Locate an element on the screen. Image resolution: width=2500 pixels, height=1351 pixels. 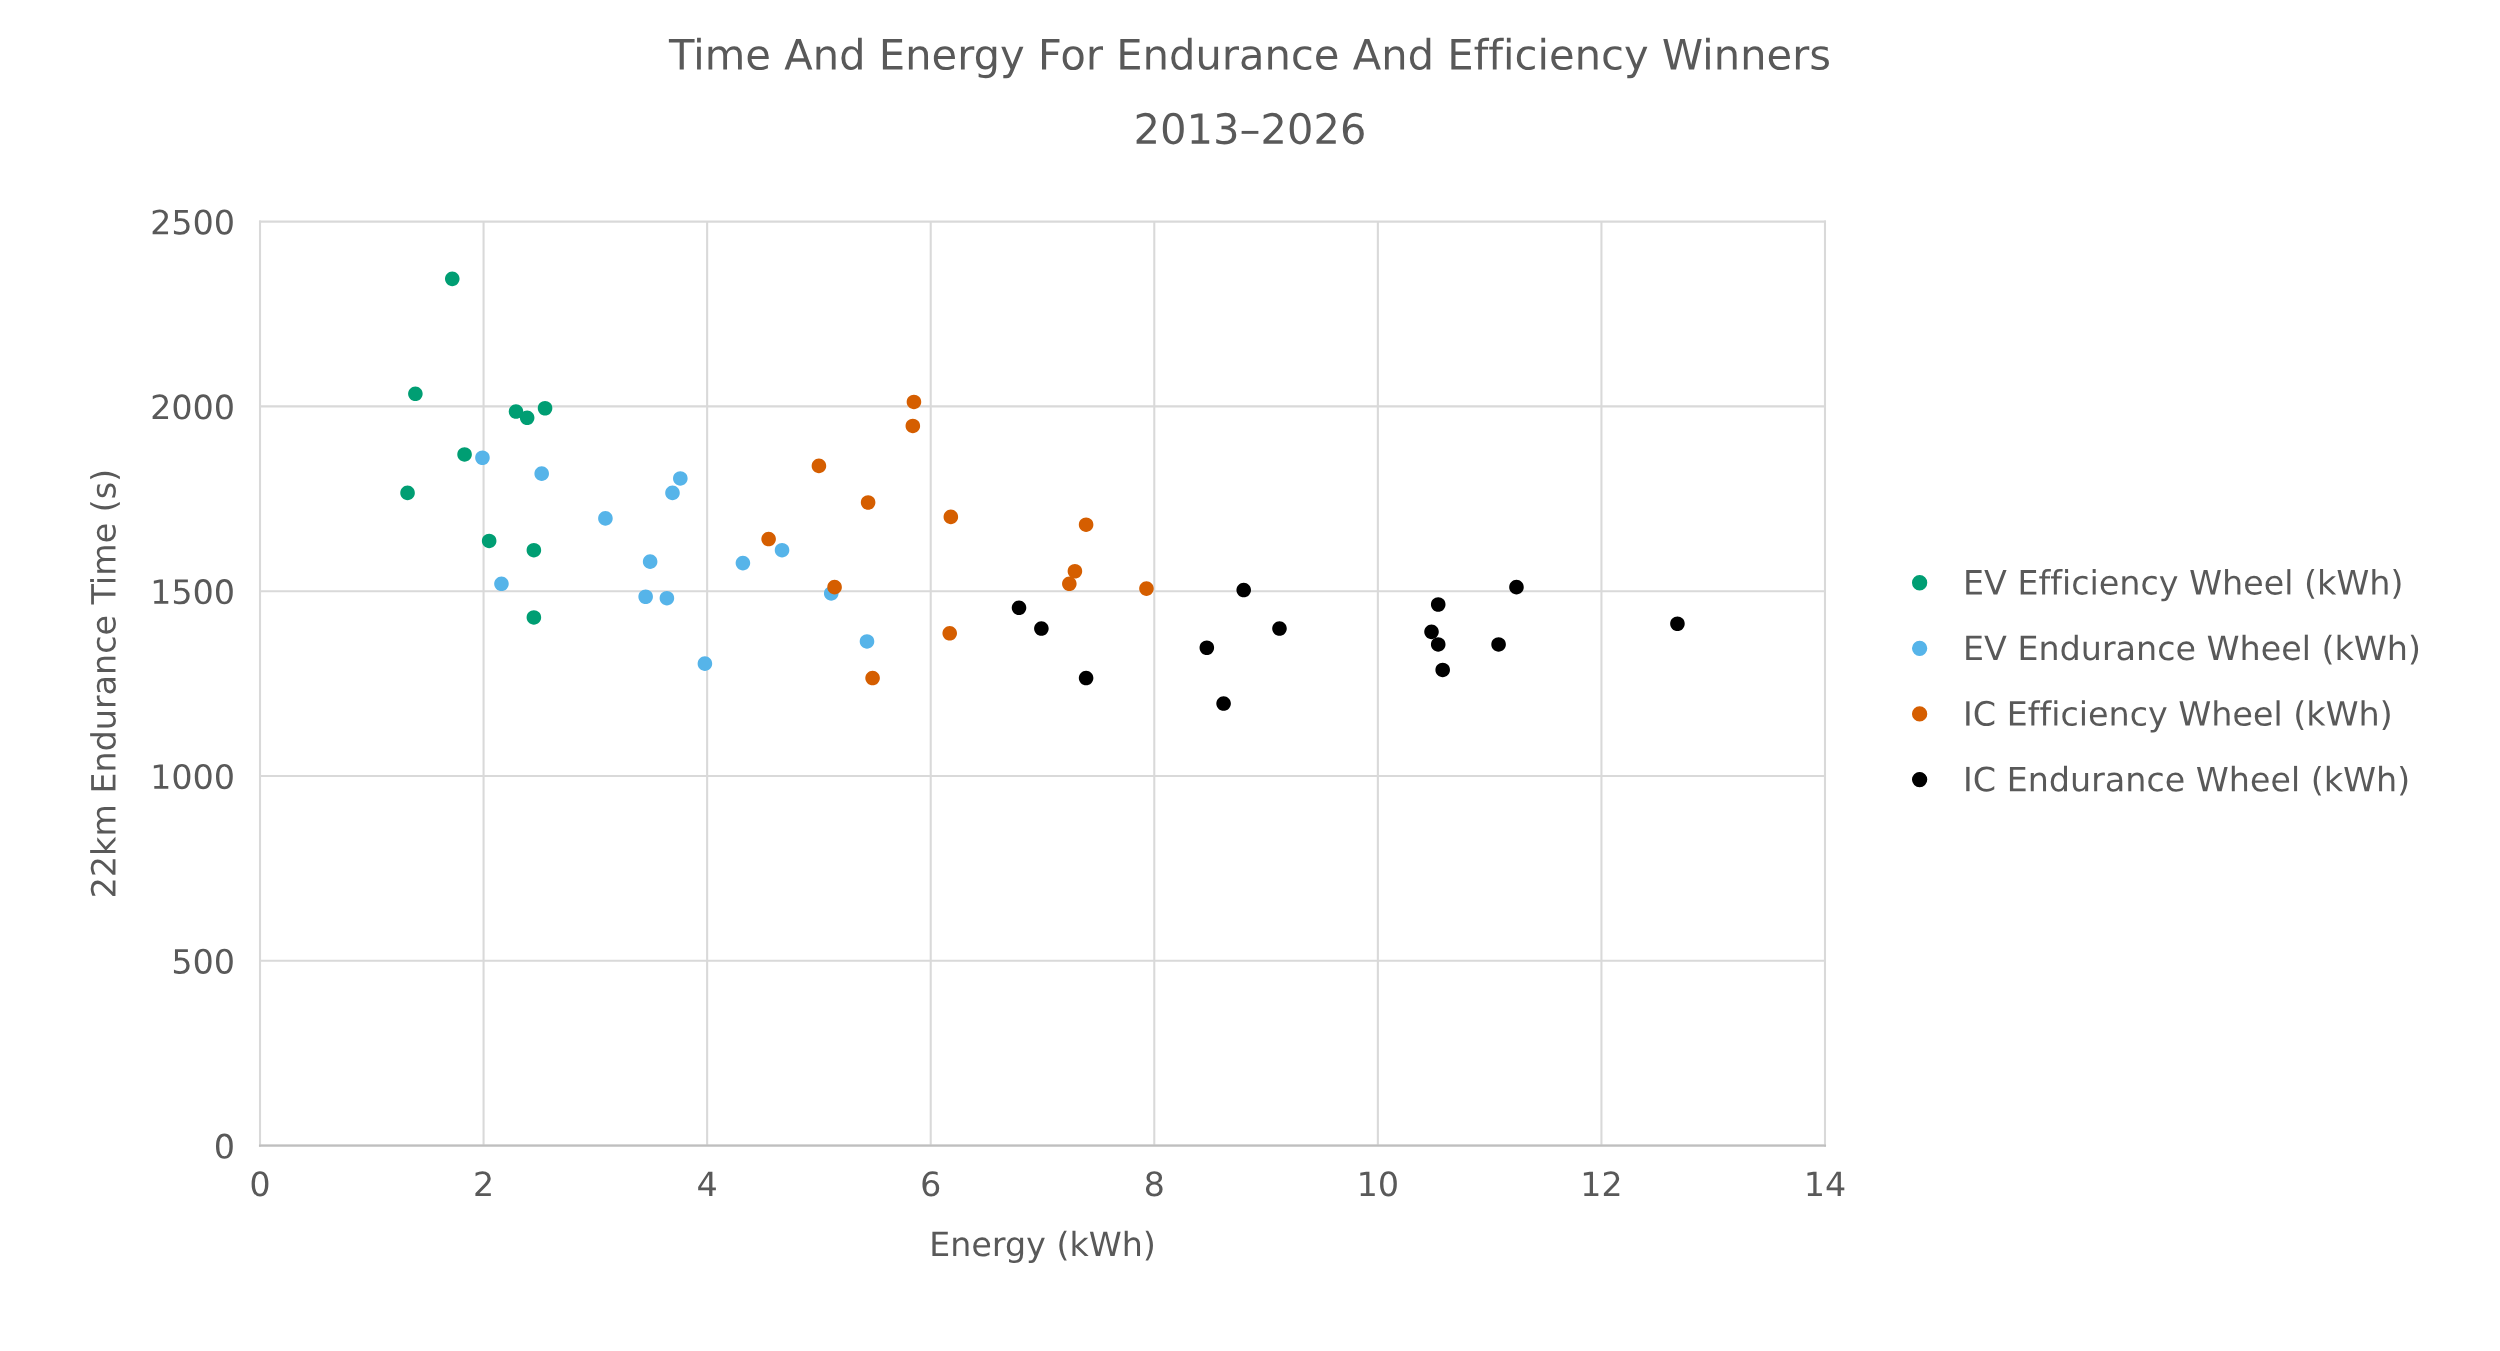
chart-subtitle: 2013–2026 is located at coordinates (1250, 128).